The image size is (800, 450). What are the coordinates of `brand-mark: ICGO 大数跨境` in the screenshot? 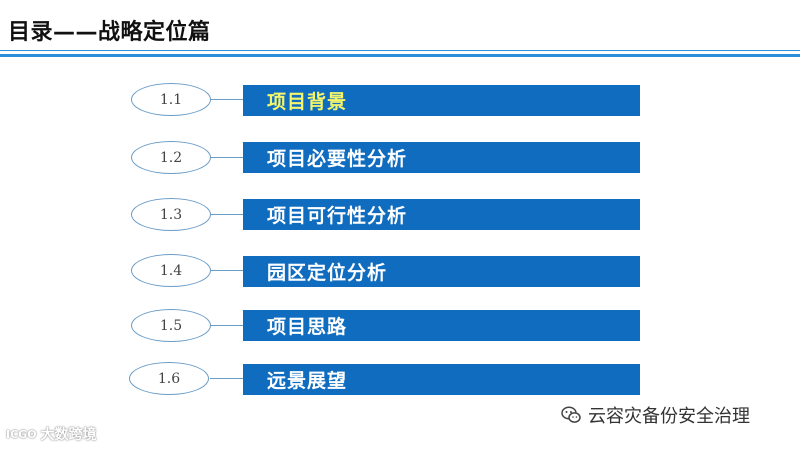 It's located at (51, 434).